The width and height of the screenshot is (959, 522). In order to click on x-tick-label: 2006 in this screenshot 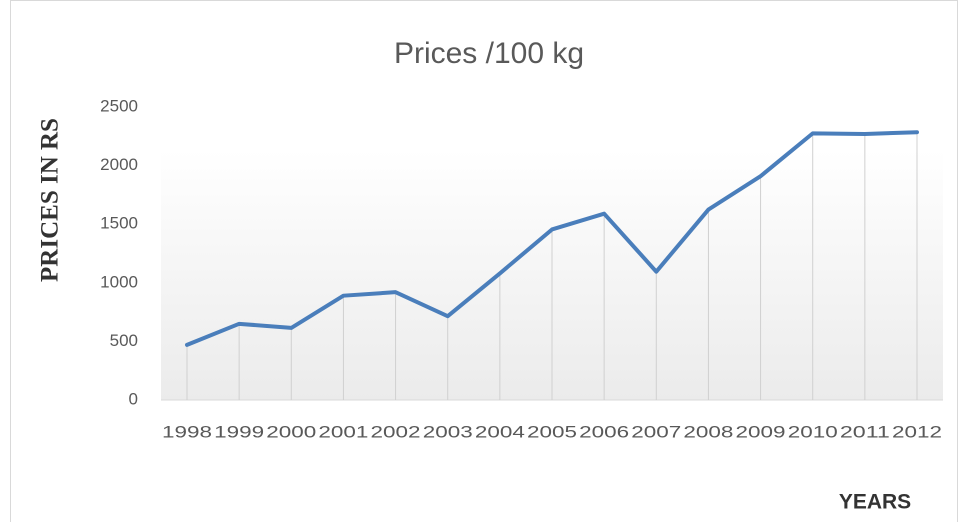, I will do `click(604, 431)`.